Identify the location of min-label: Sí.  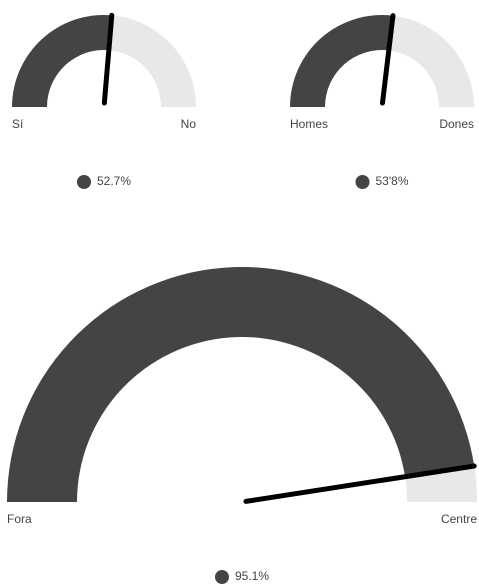
(18, 124).